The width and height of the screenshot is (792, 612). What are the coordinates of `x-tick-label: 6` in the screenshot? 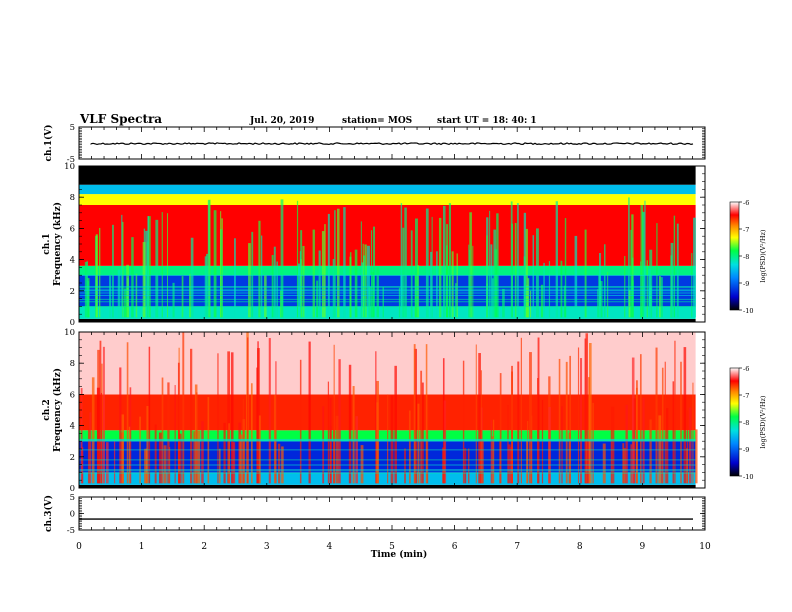 It's located at (455, 547).